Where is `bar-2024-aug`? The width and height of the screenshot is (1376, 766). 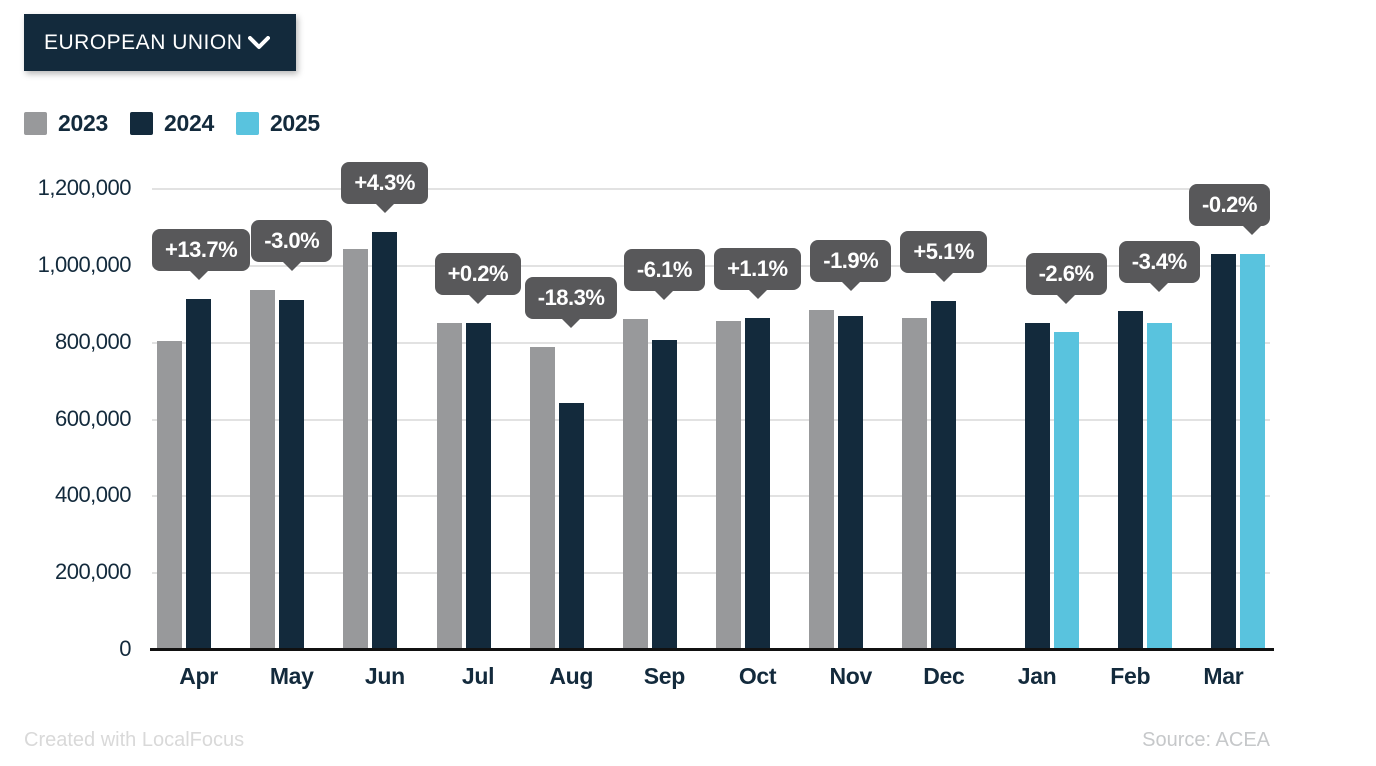 bar-2024-aug is located at coordinates (571, 526).